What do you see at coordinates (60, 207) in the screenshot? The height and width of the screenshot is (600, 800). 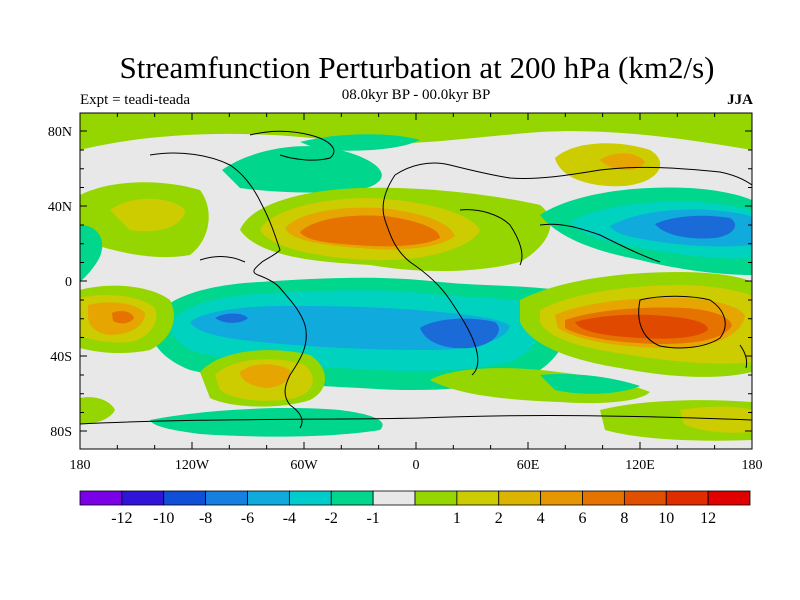 I see `lat-label: 40N` at bounding box center [60, 207].